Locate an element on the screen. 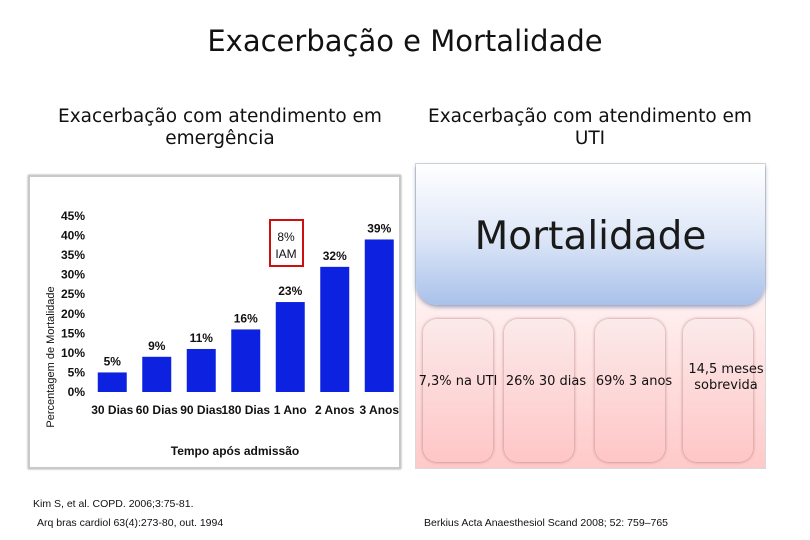  bar-2-anos is located at coordinates (335, 329).